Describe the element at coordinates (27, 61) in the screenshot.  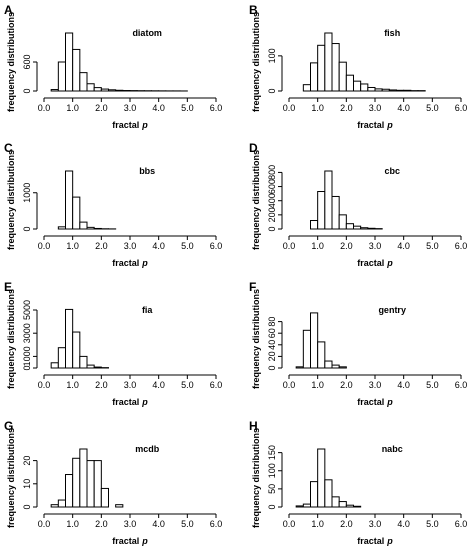
I see `y-tick-label: 600` at that location.